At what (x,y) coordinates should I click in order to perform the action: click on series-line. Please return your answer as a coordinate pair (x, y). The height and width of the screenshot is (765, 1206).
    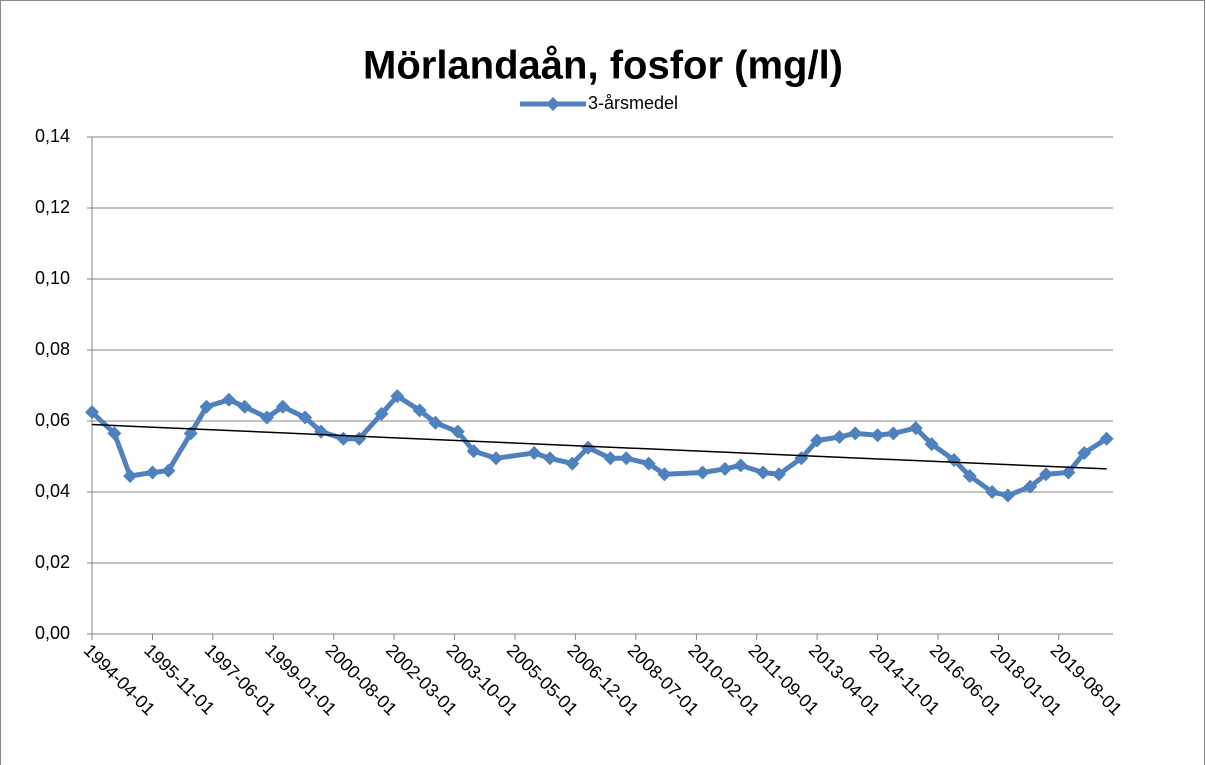
    Looking at the image, I should click on (599, 446).